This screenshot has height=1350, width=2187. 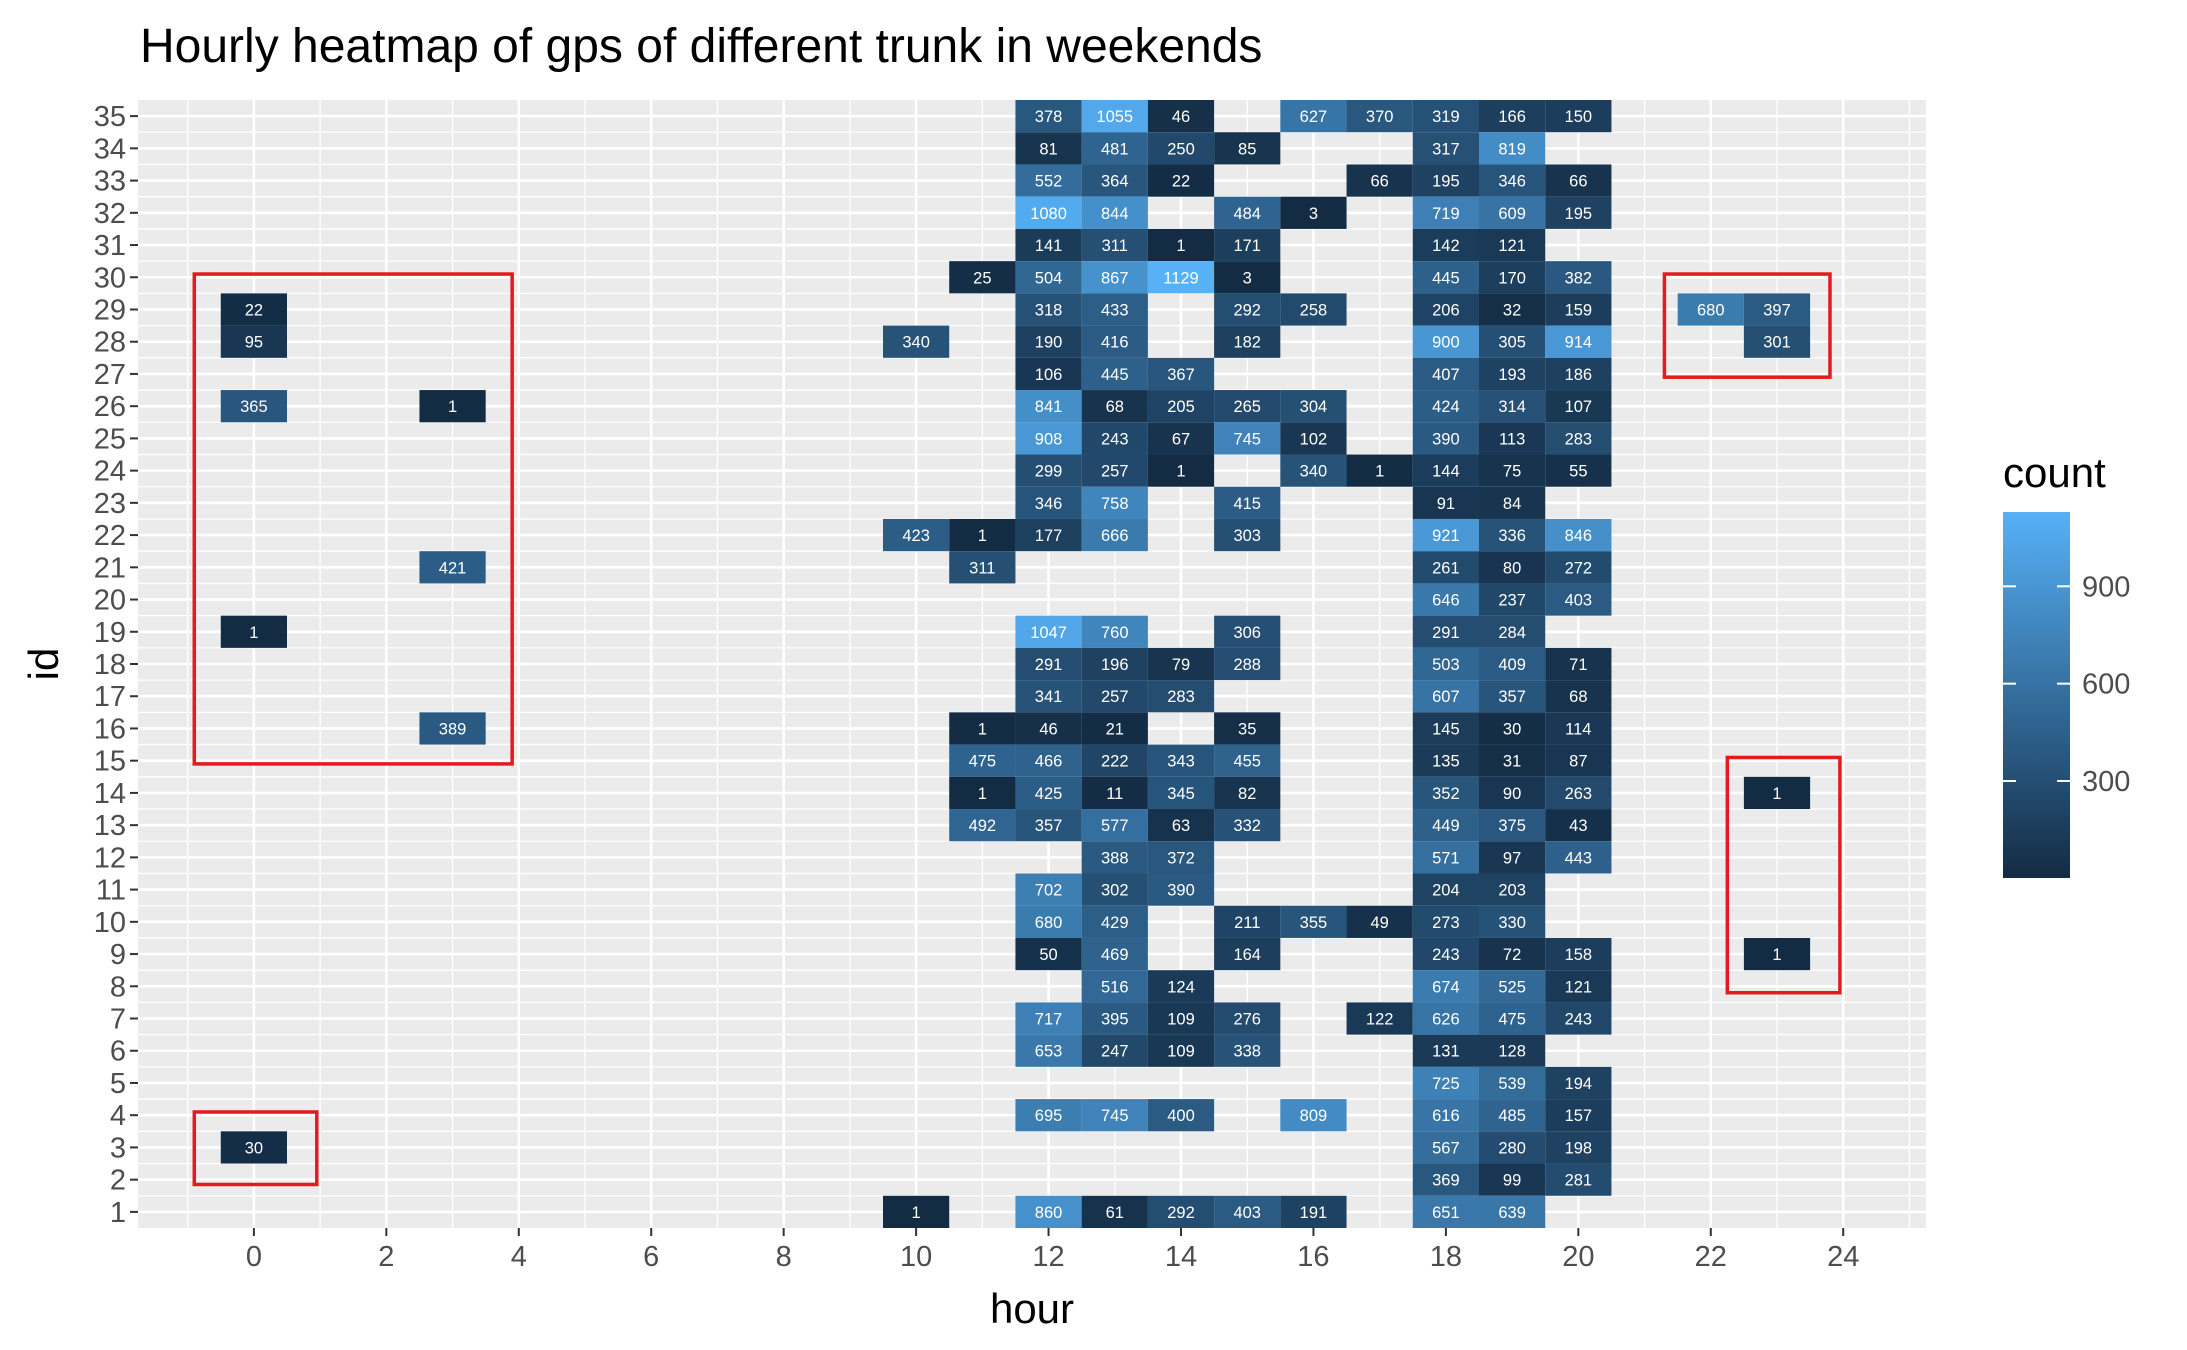 I want to click on cell-value-label: 46, so click(x=1181, y=117).